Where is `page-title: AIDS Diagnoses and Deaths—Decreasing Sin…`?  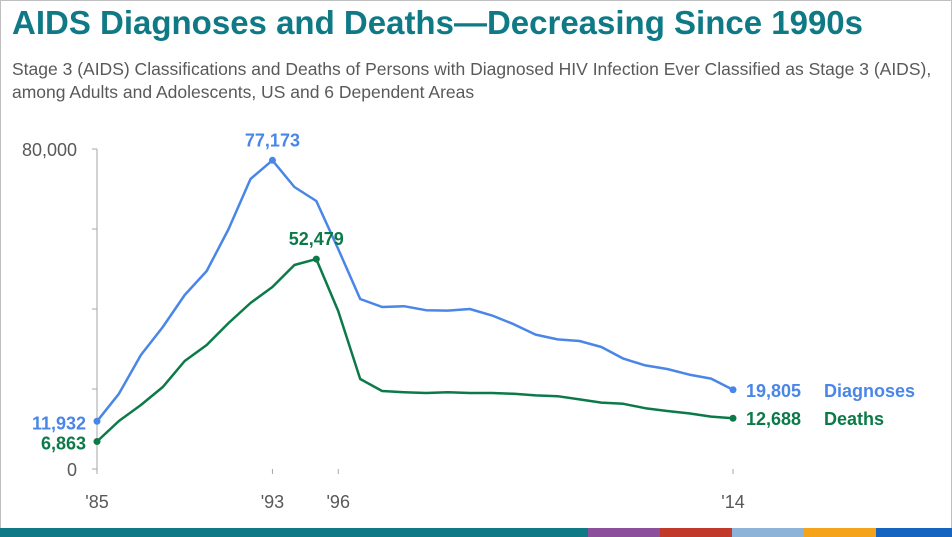
page-title: AIDS Diagnoses and Deaths—Decreasing Sin… is located at coordinates (438, 22).